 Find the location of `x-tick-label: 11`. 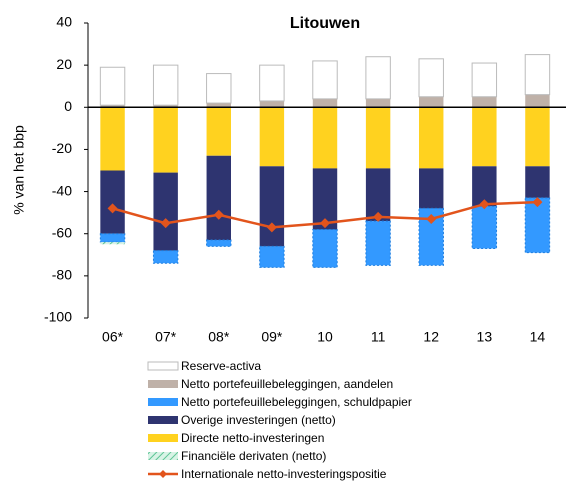

x-tick-label: 11 is located at coordinates (378, 337).